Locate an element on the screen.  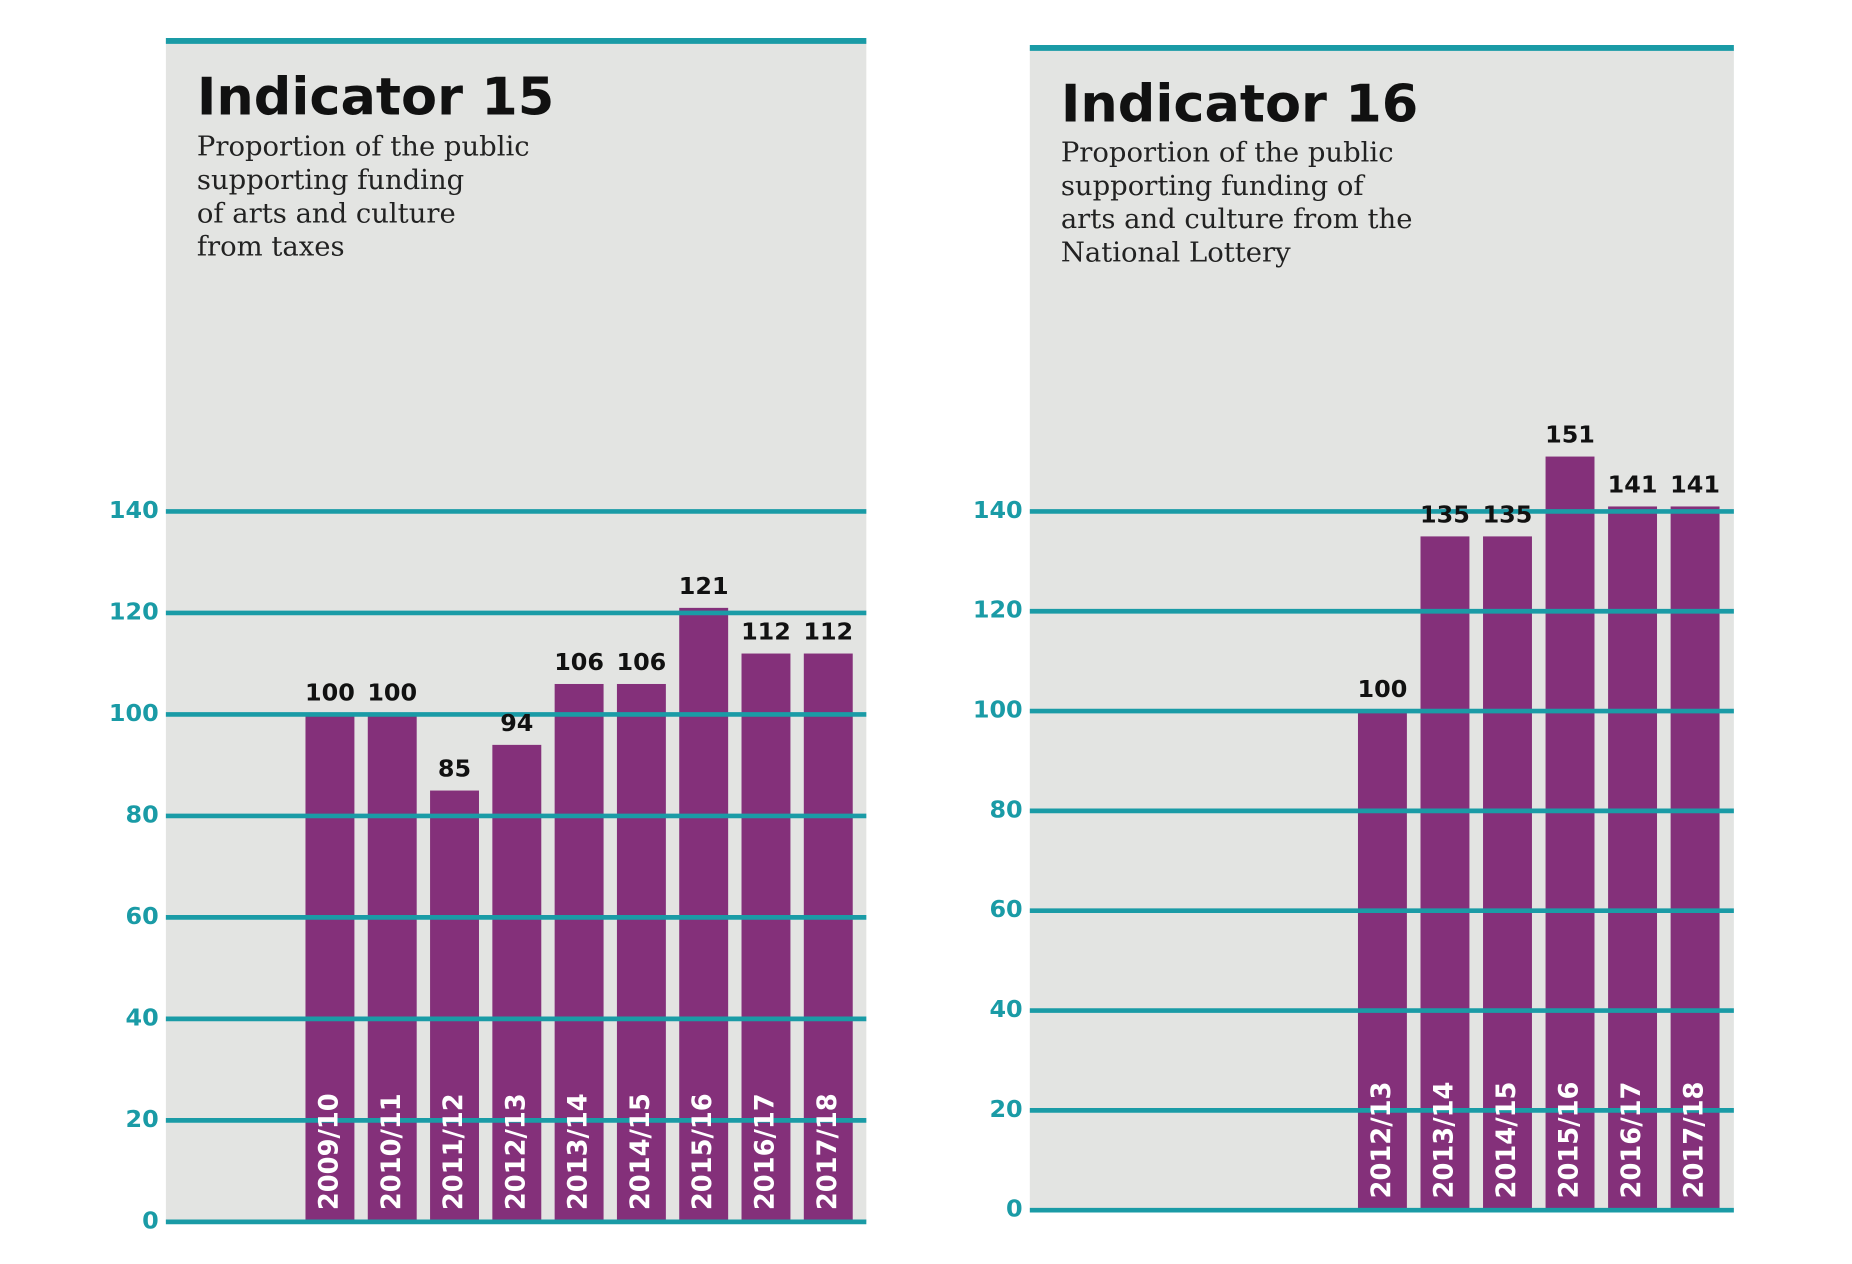
value-label: 151 is located at coordinates (1570, 435).